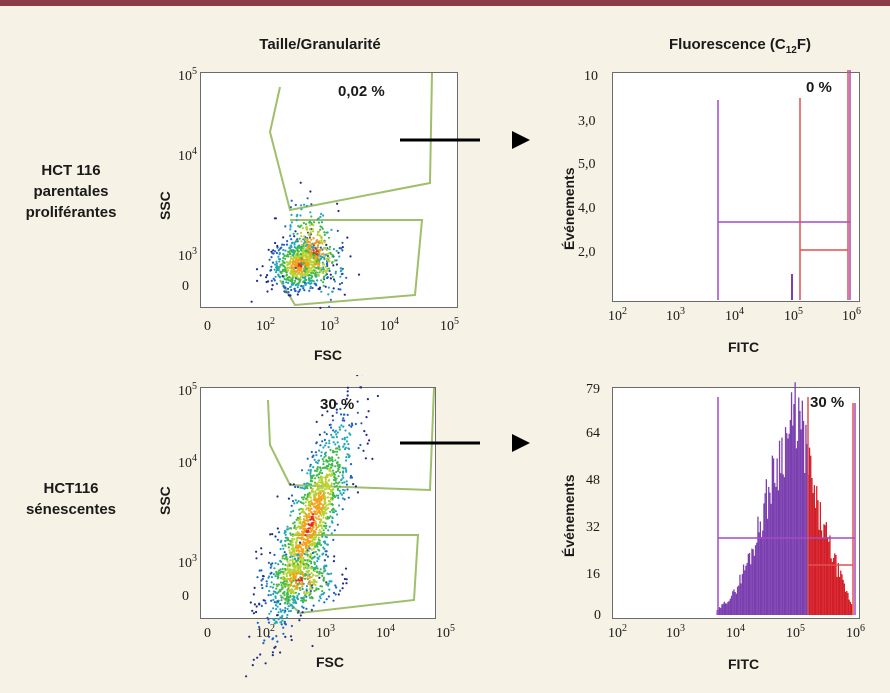  I want to click on gate-percentage-4: 30 %, so click(827, 402).